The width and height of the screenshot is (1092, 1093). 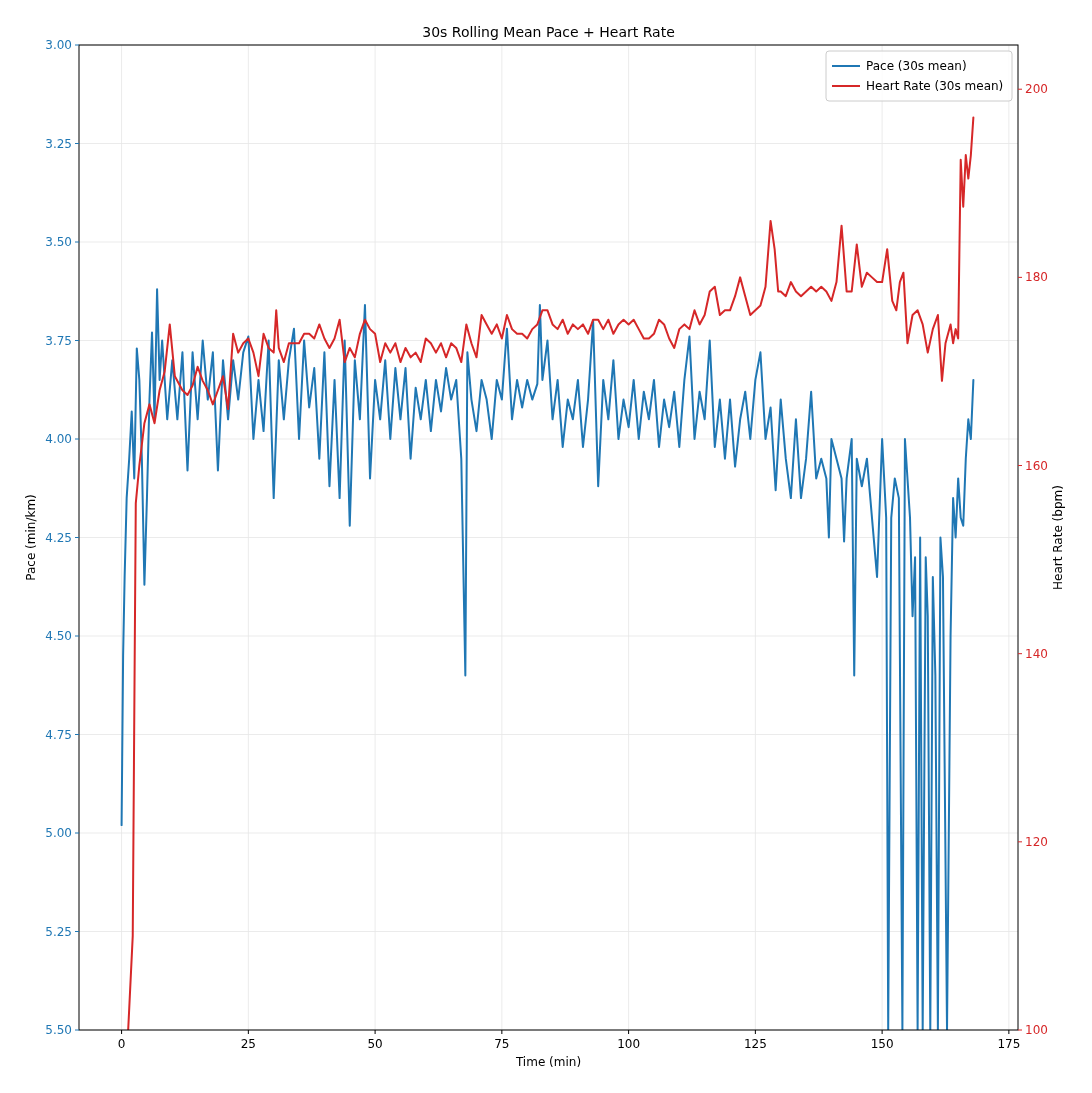 I want to click on x-tick-label: 150, so click(x=882, y=1044).